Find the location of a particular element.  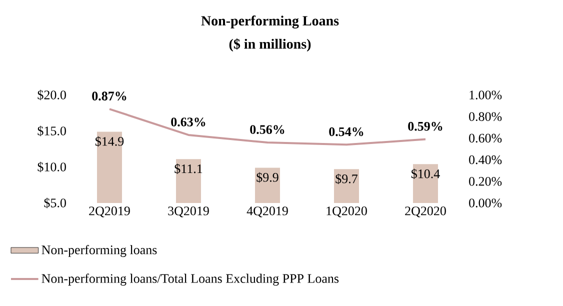

x-tick-label: 4Q2019 is located at coordinates (267, 212).